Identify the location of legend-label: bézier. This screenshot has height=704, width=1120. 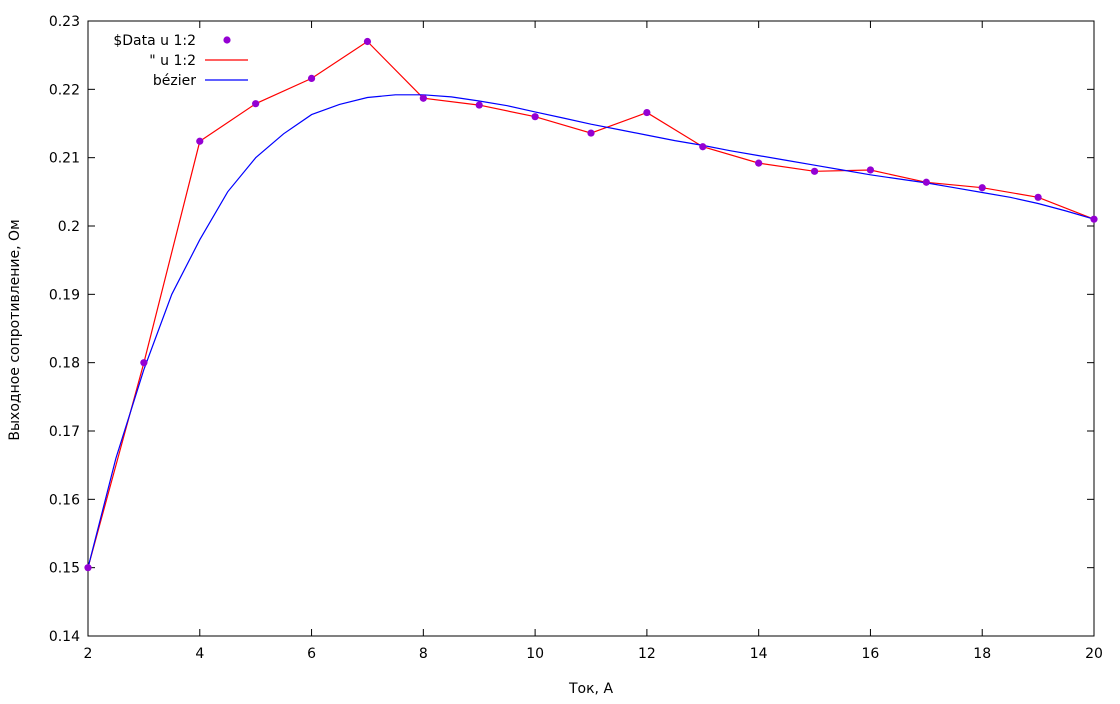
(174, 81).